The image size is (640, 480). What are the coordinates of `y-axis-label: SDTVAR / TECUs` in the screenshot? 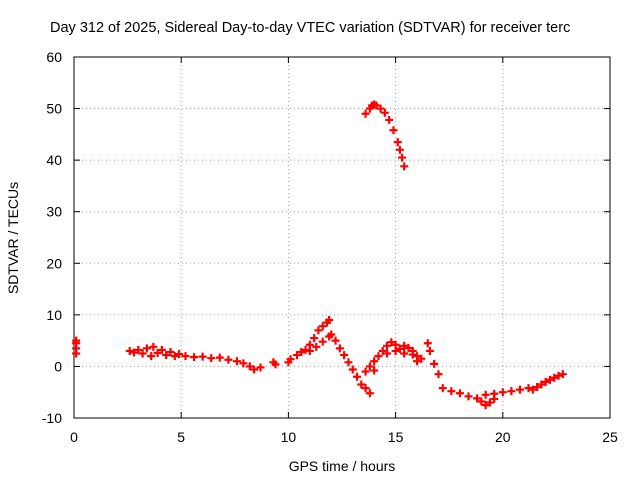 It's located at (13, 238).